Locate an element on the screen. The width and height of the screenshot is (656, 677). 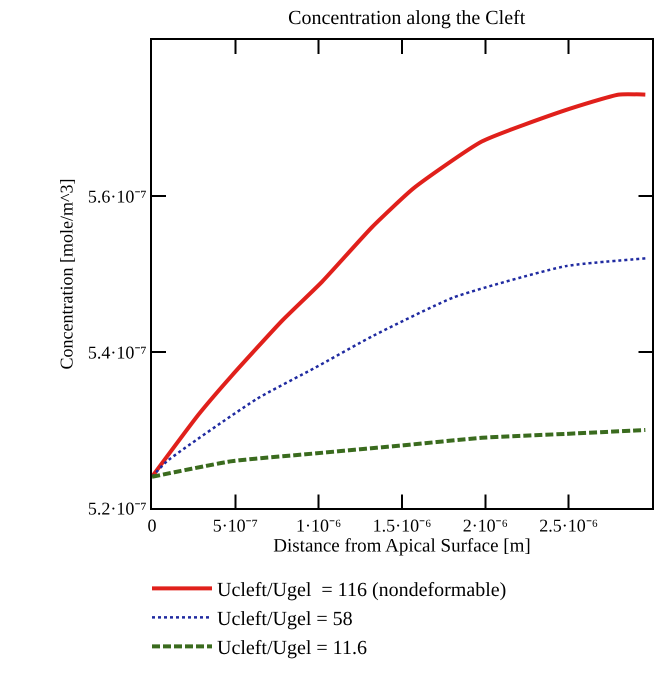
y-axis-title: Concentration [mole/m^3] is located at coordinates (66, 274).